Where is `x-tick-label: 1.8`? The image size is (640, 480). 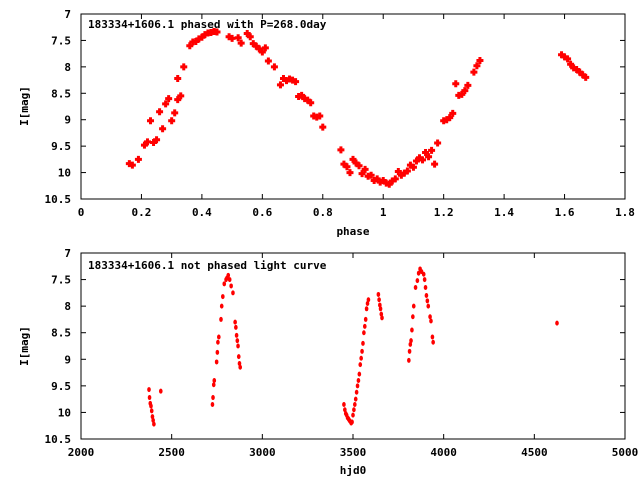
x-tick-label: 1.8 is located at coordinates (625, 212).